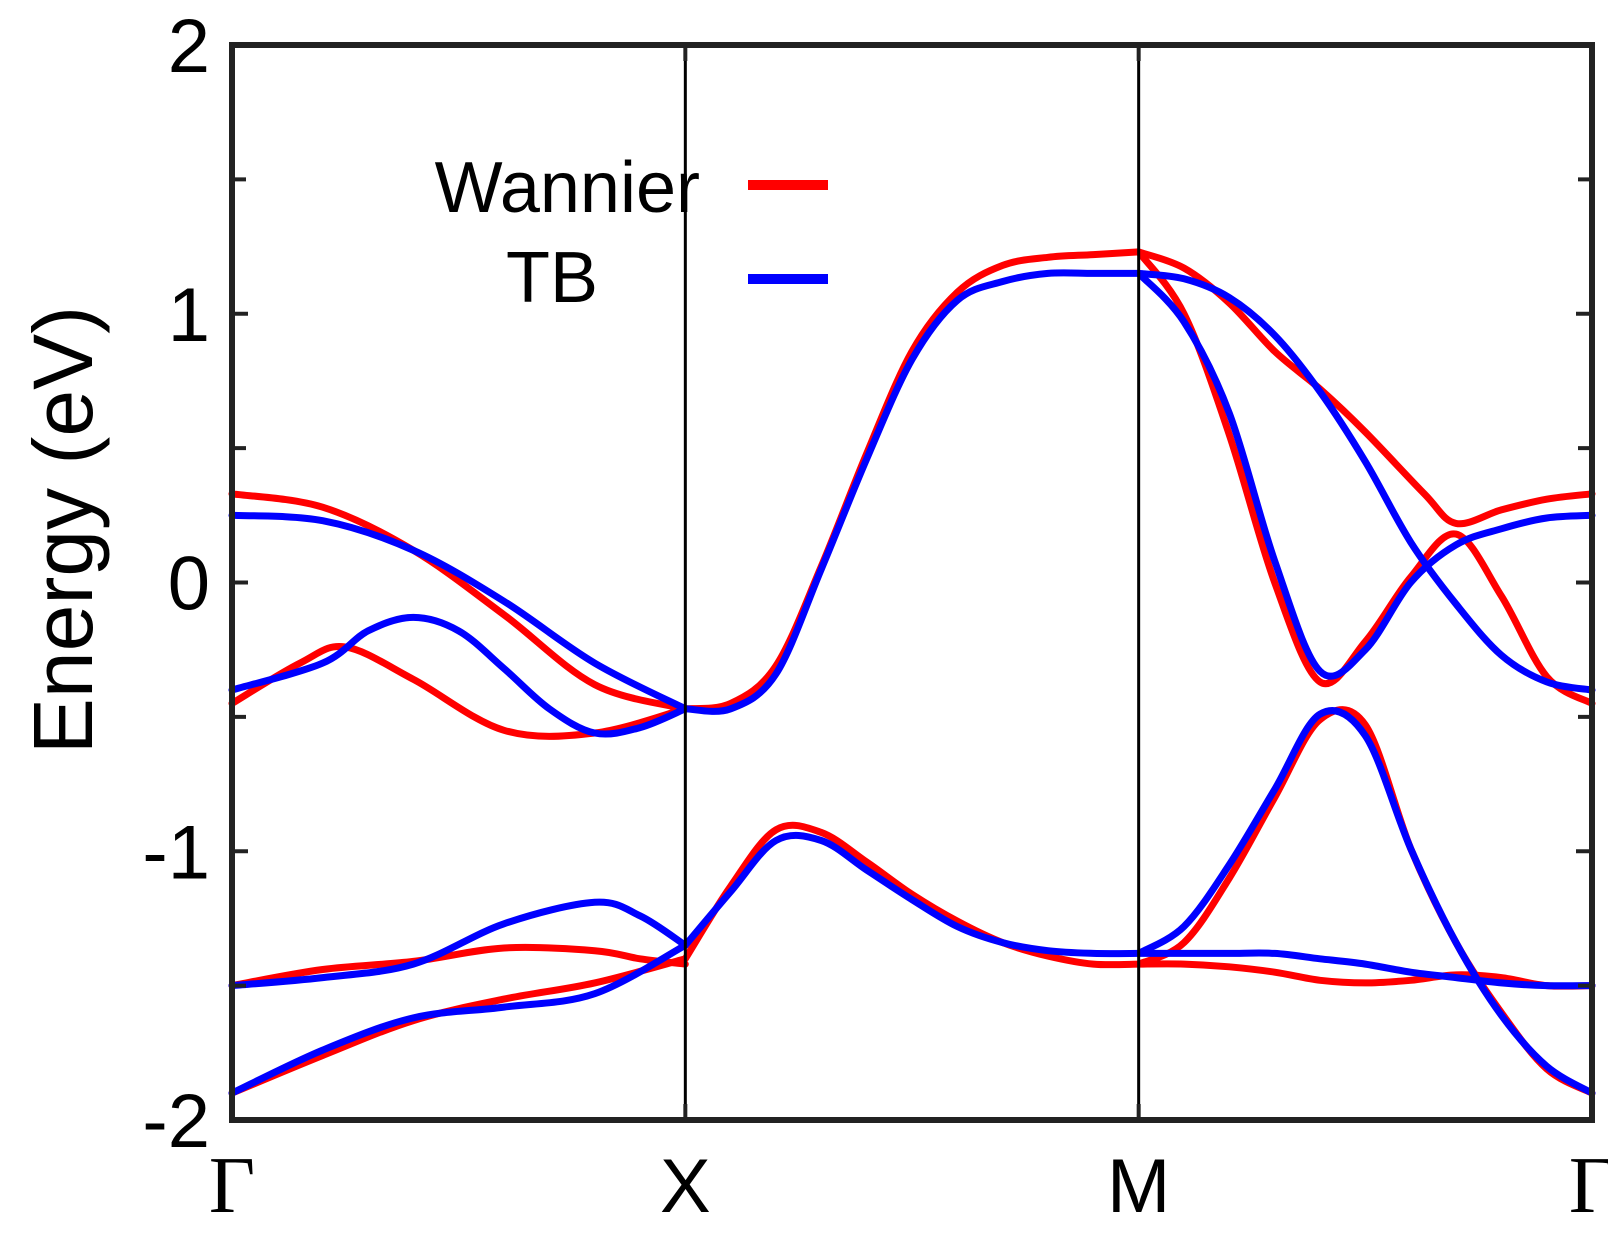 Image resolution: width=1608 pixels, height=1237 pixels. Describe the element at coordinates (176, 852) in the screenshot. I see `y-tick-label: -1` at that location.